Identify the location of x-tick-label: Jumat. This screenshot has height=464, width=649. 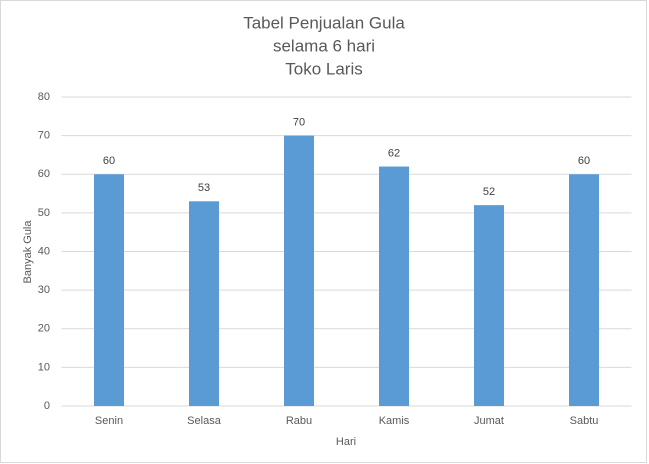
(489, 421).